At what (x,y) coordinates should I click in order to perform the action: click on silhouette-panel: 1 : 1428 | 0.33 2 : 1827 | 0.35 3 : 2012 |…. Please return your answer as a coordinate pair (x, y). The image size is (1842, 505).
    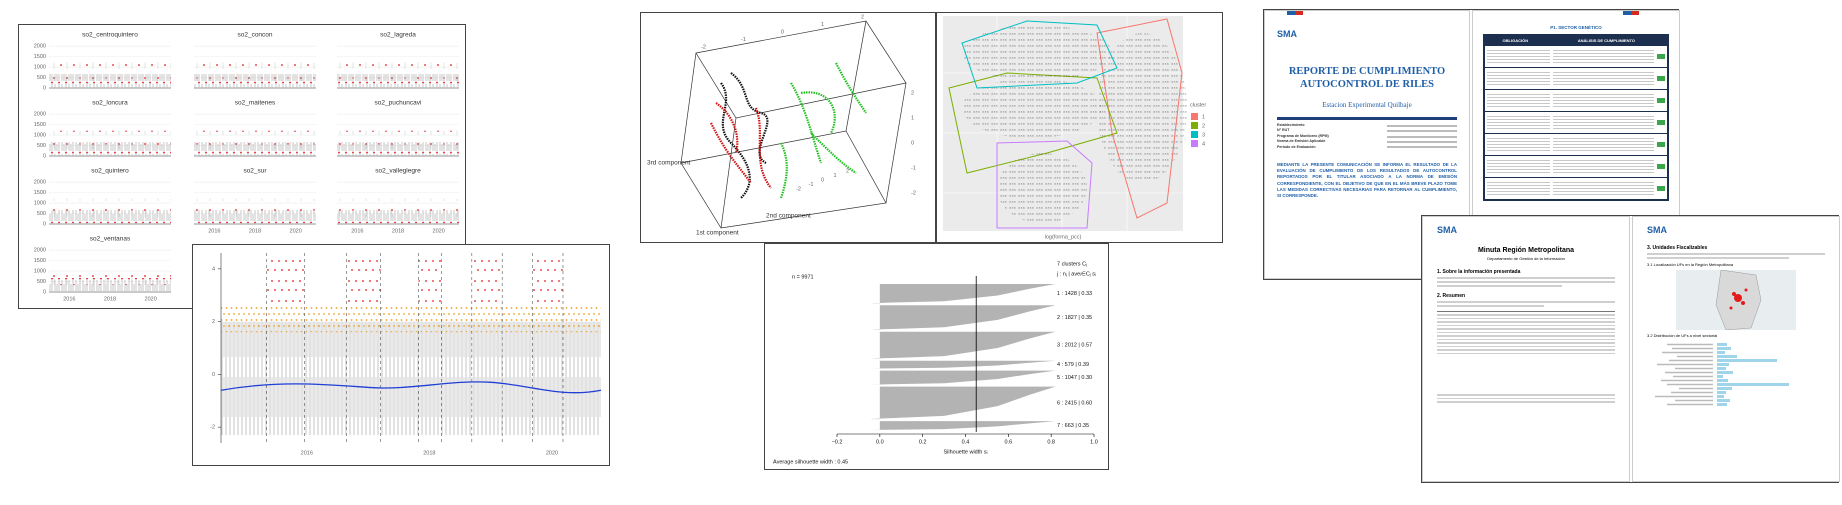
    Looking at the image, I should click on (936, 356).